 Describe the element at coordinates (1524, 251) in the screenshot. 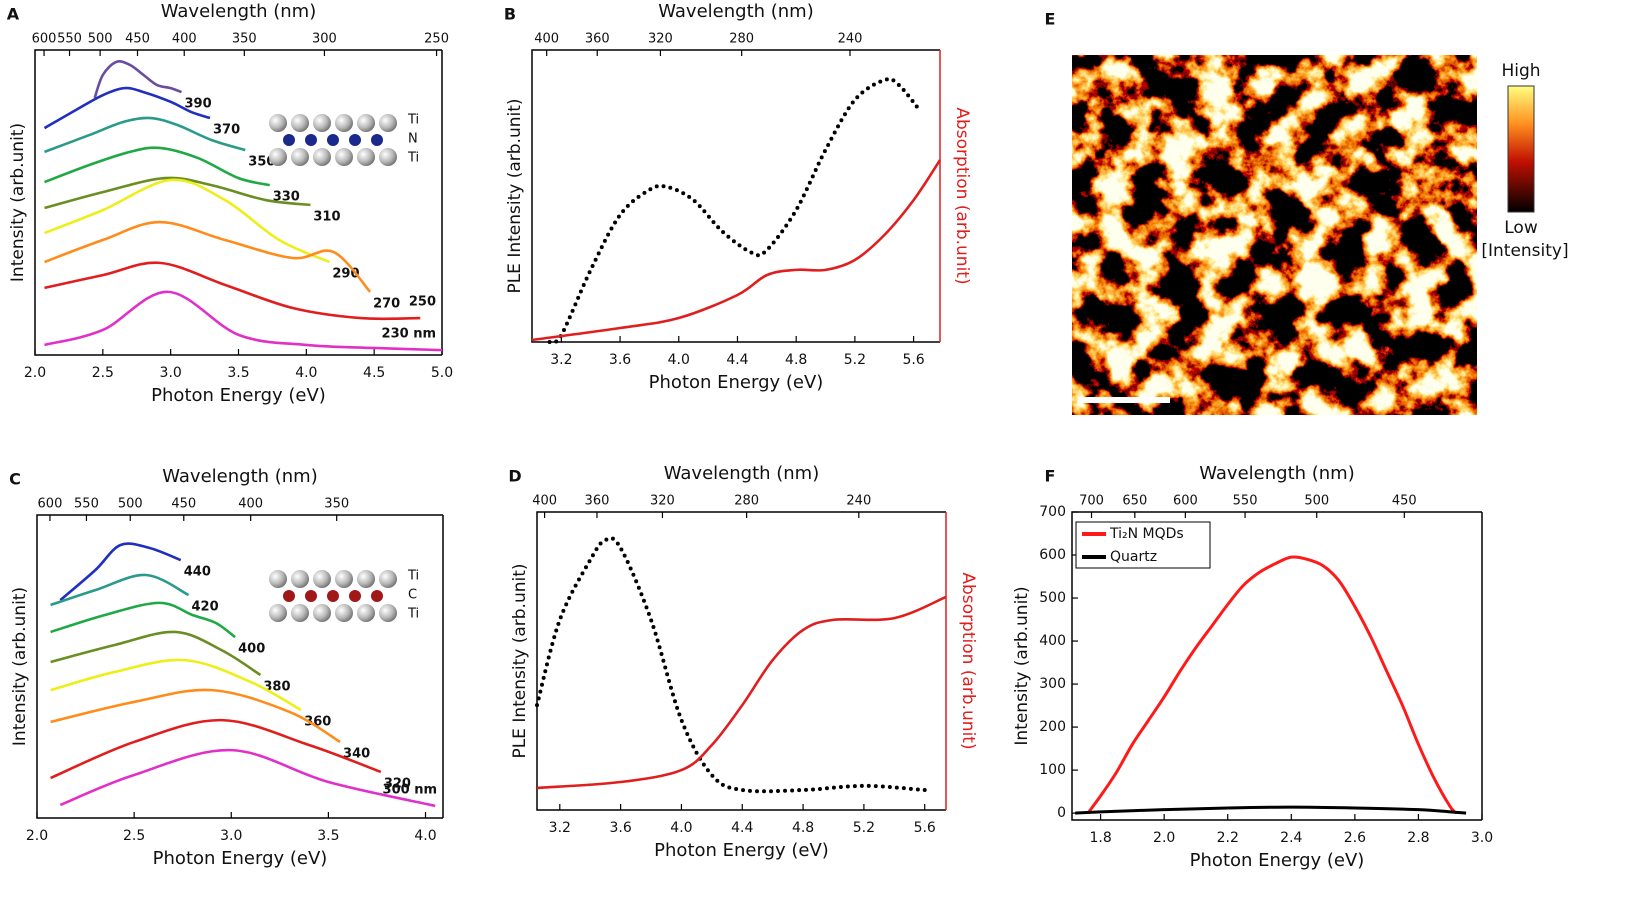

I see `colorbar-unit: [Intensity]` at that location.